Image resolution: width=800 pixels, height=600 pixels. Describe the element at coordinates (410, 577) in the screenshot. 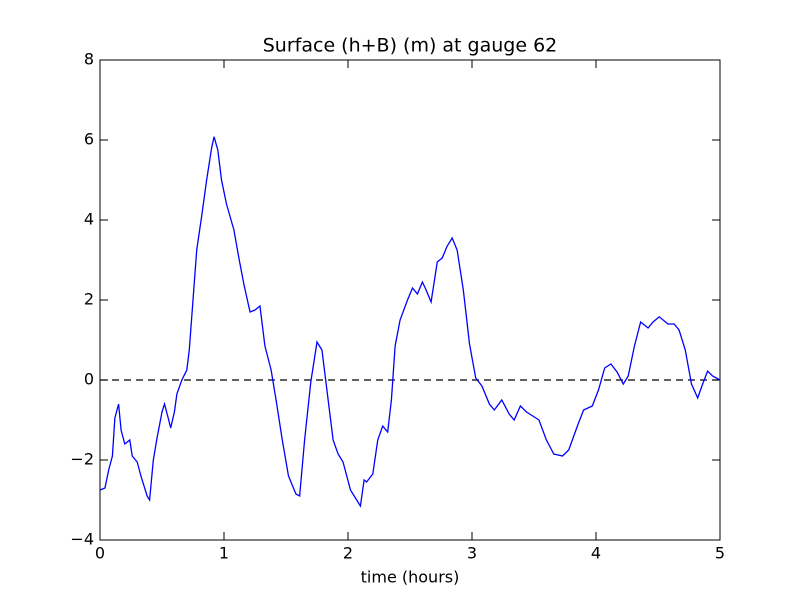

I see `x-axis-label: time (hours)` at that location.